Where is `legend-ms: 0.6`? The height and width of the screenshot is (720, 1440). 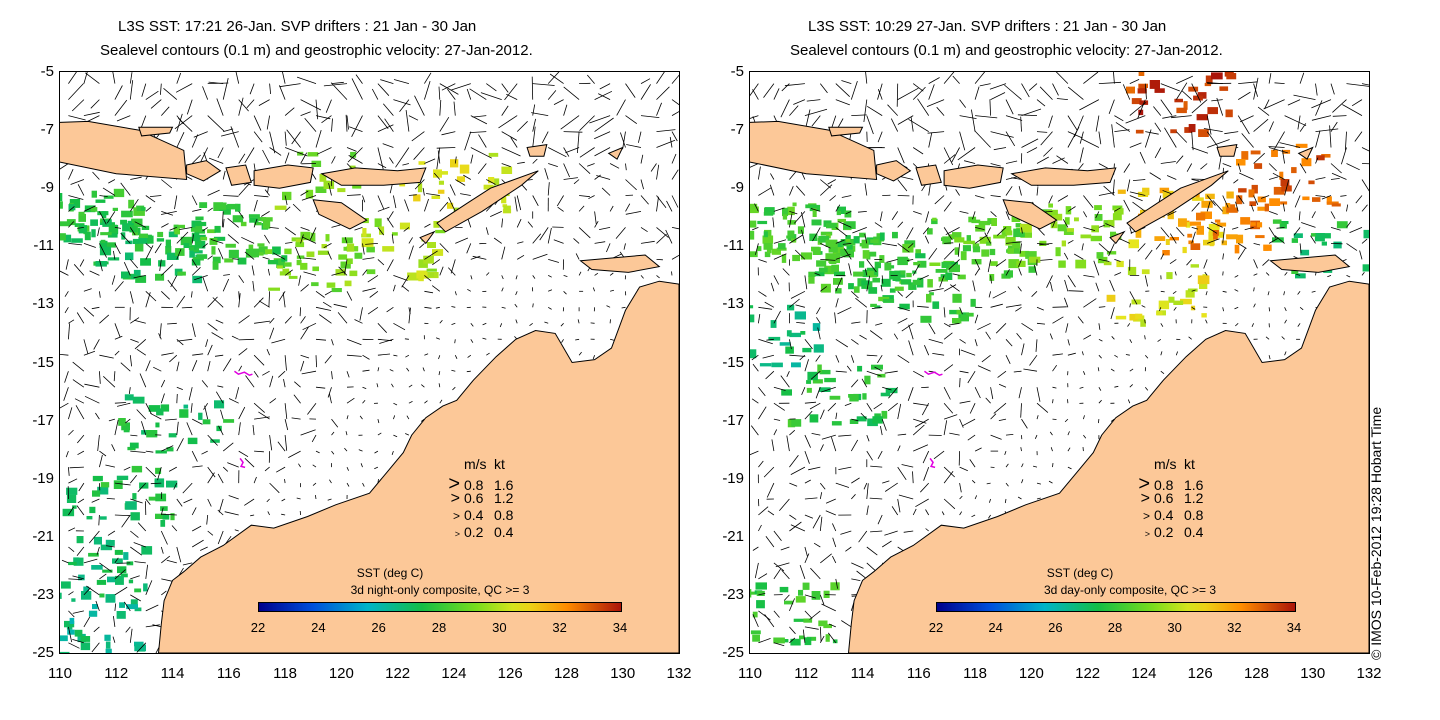 legend-ms: 0.6 is located at coordinates (1164, 498).